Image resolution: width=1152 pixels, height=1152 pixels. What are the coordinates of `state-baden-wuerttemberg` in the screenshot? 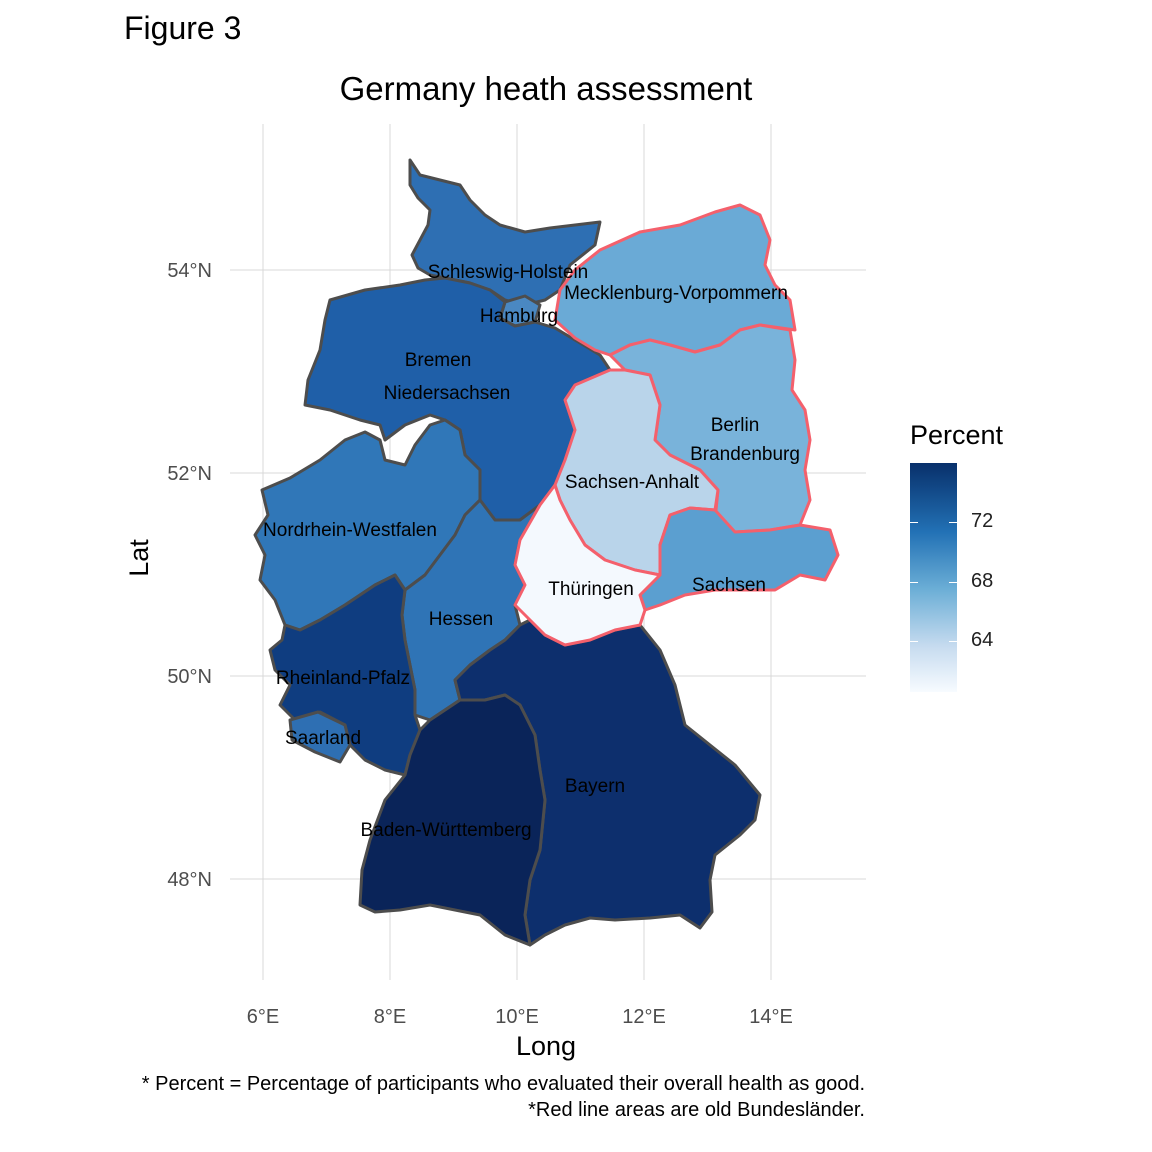 It's located at (452, 820).